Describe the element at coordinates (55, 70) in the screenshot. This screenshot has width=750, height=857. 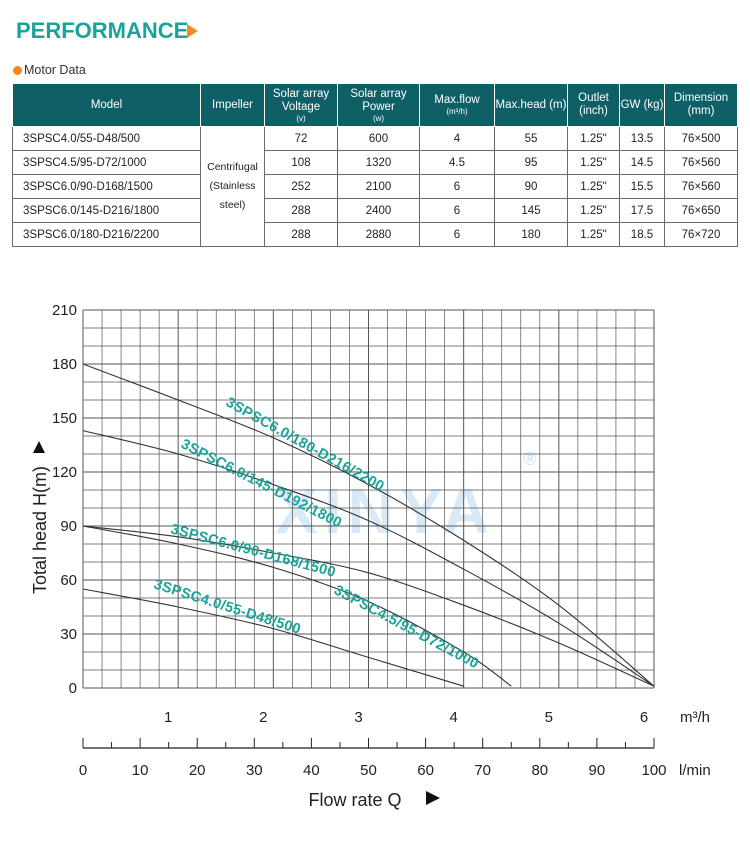
I see `motor-data-label: Motor Data` at that location.